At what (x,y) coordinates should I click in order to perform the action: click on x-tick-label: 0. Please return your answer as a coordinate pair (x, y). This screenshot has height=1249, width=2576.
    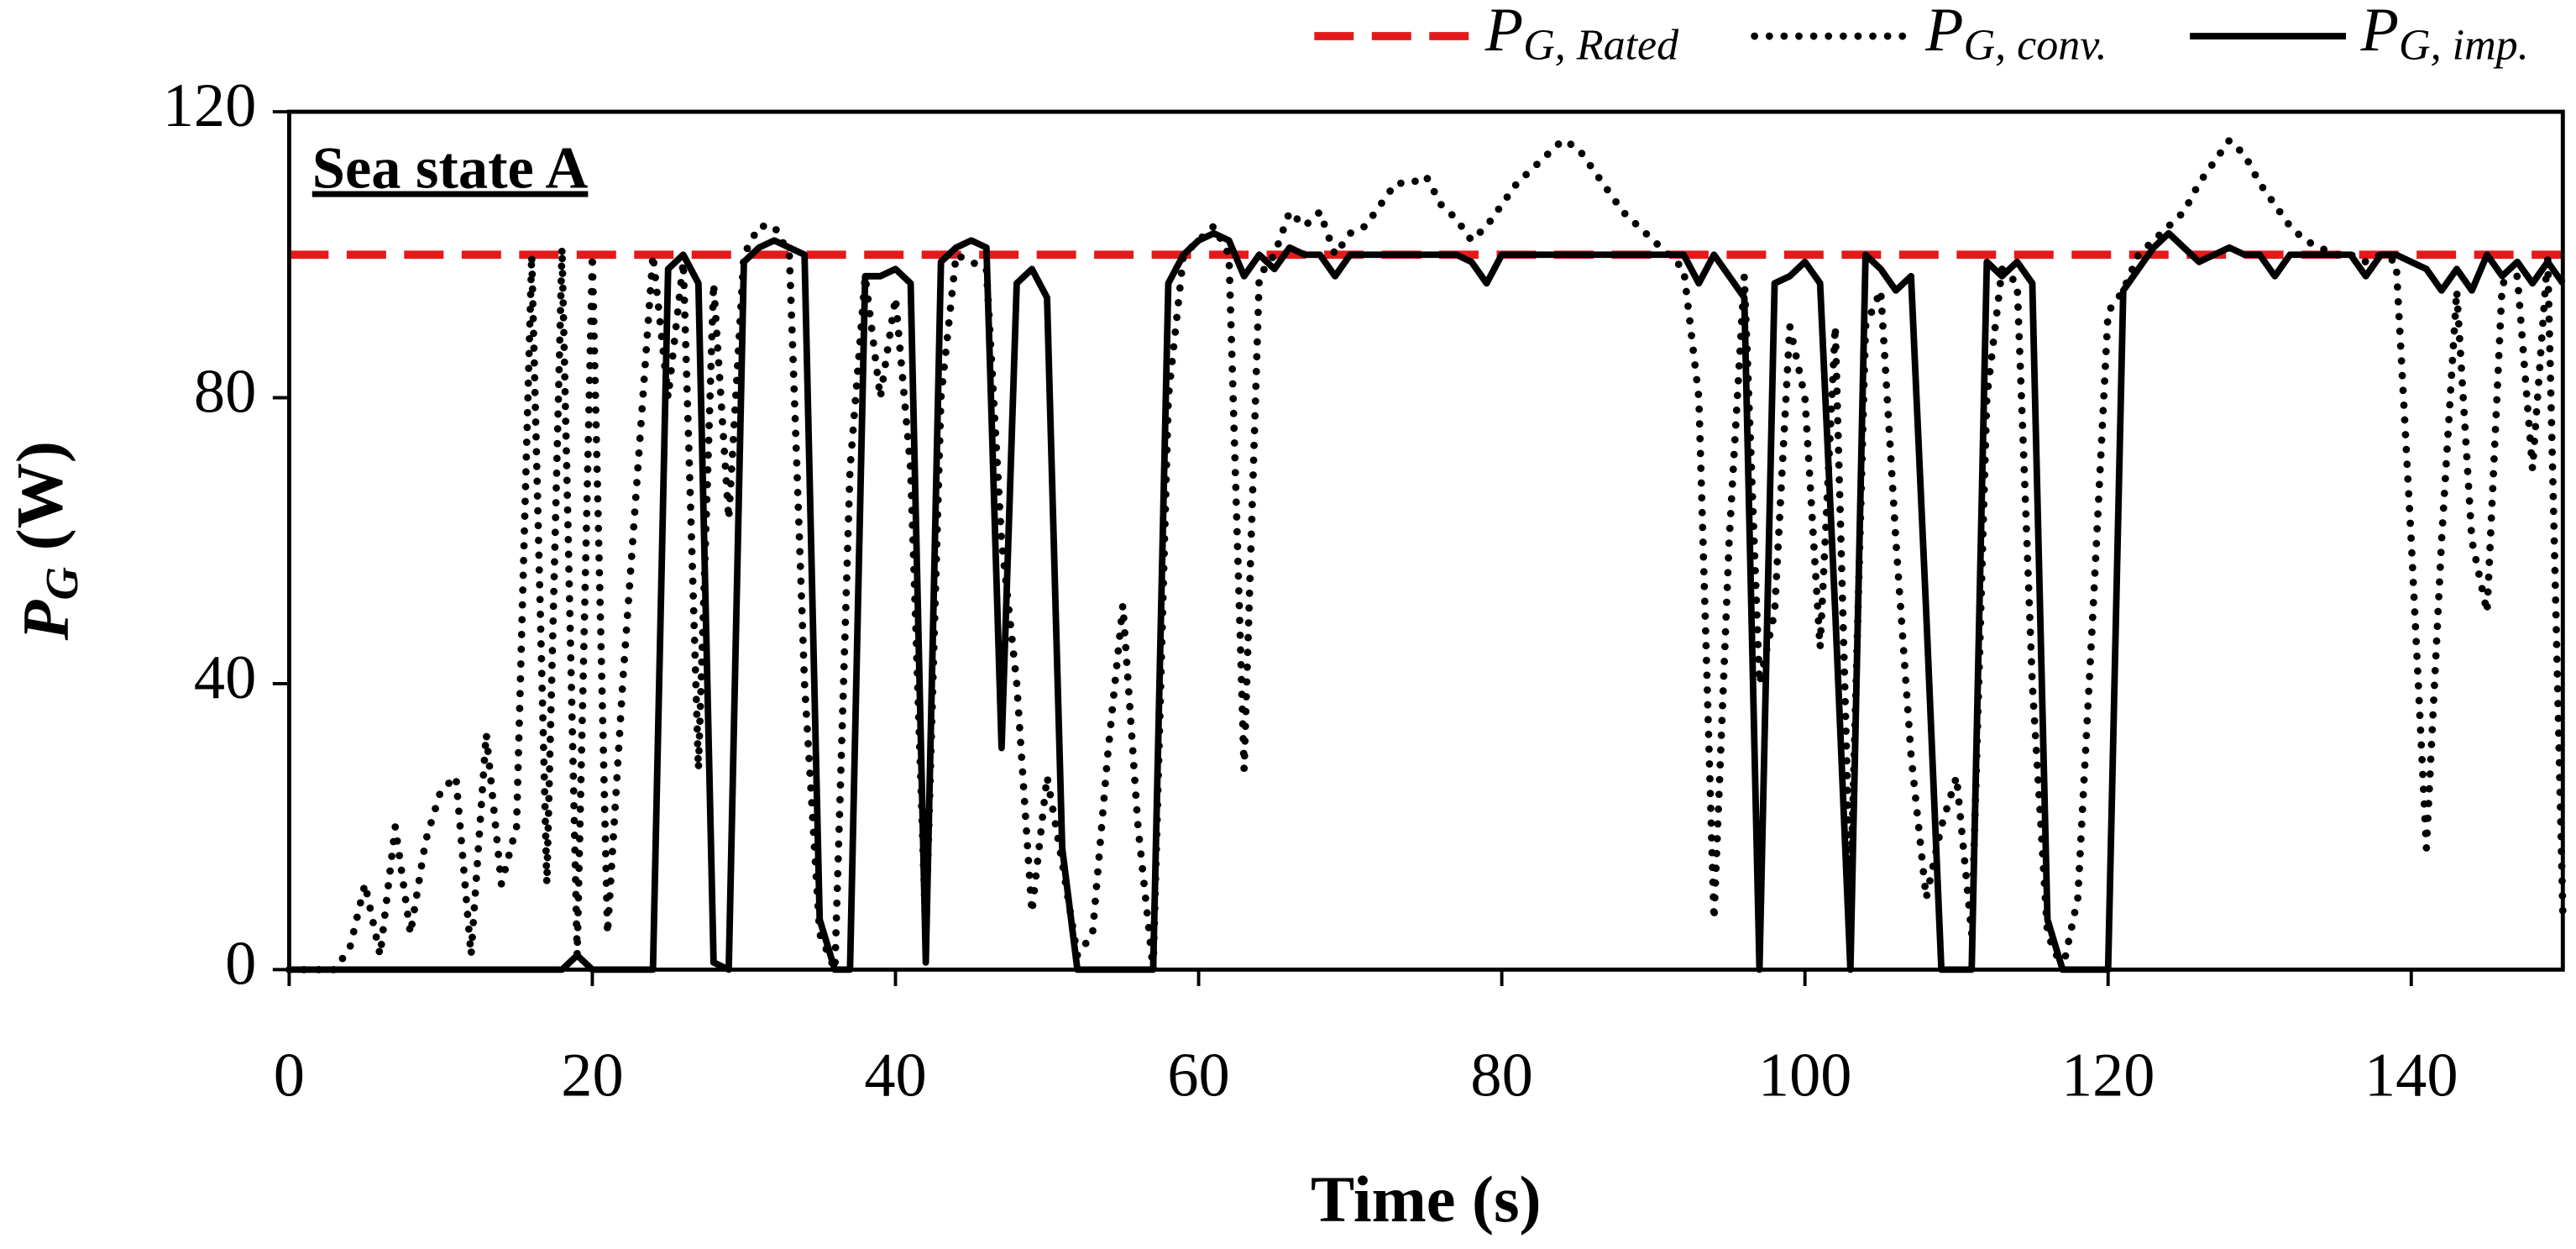
    Looking at the image, I should click on (290, 1075).